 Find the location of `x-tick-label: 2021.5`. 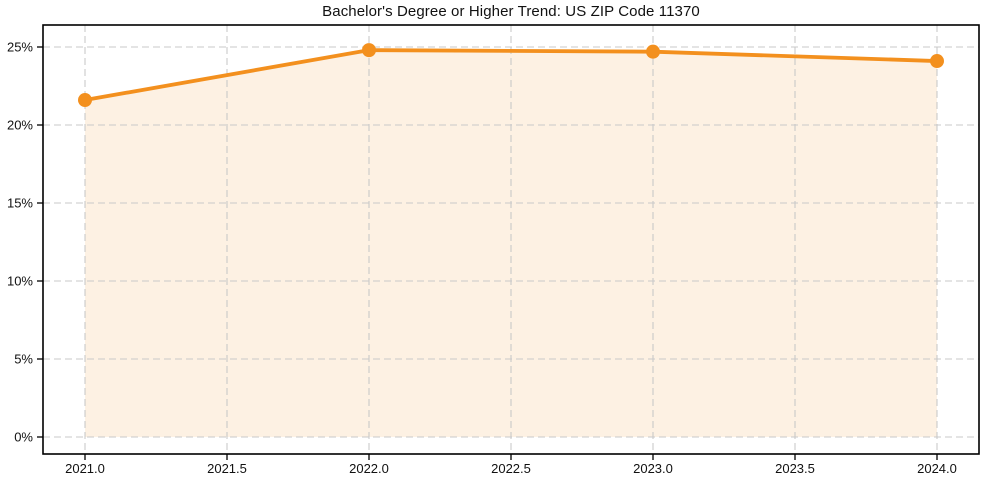

x-tick-label: 2021.5 is located at coordinates (227, 468).